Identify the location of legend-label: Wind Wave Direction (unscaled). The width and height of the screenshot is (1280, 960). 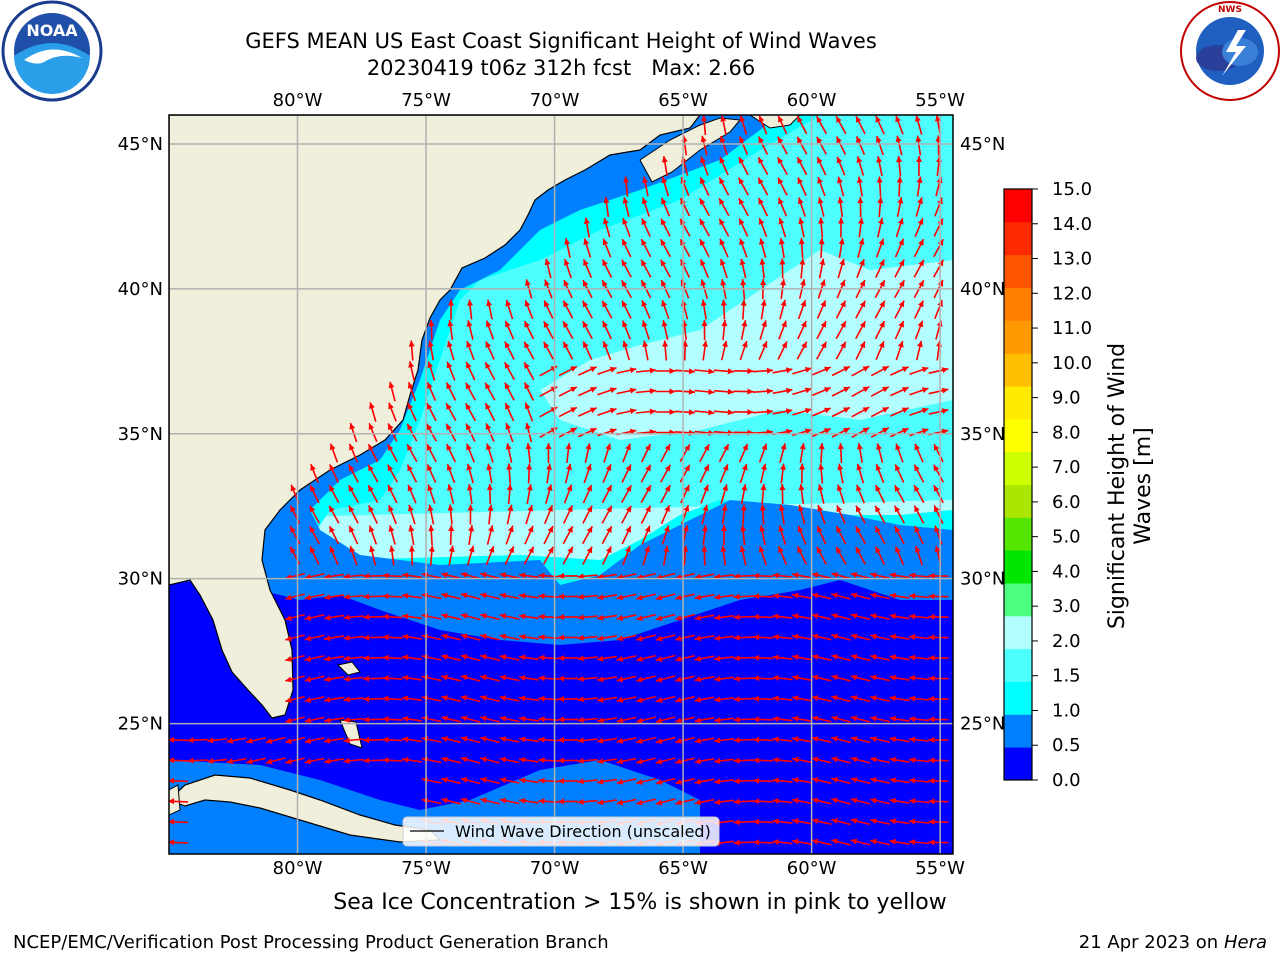
(583, 831).